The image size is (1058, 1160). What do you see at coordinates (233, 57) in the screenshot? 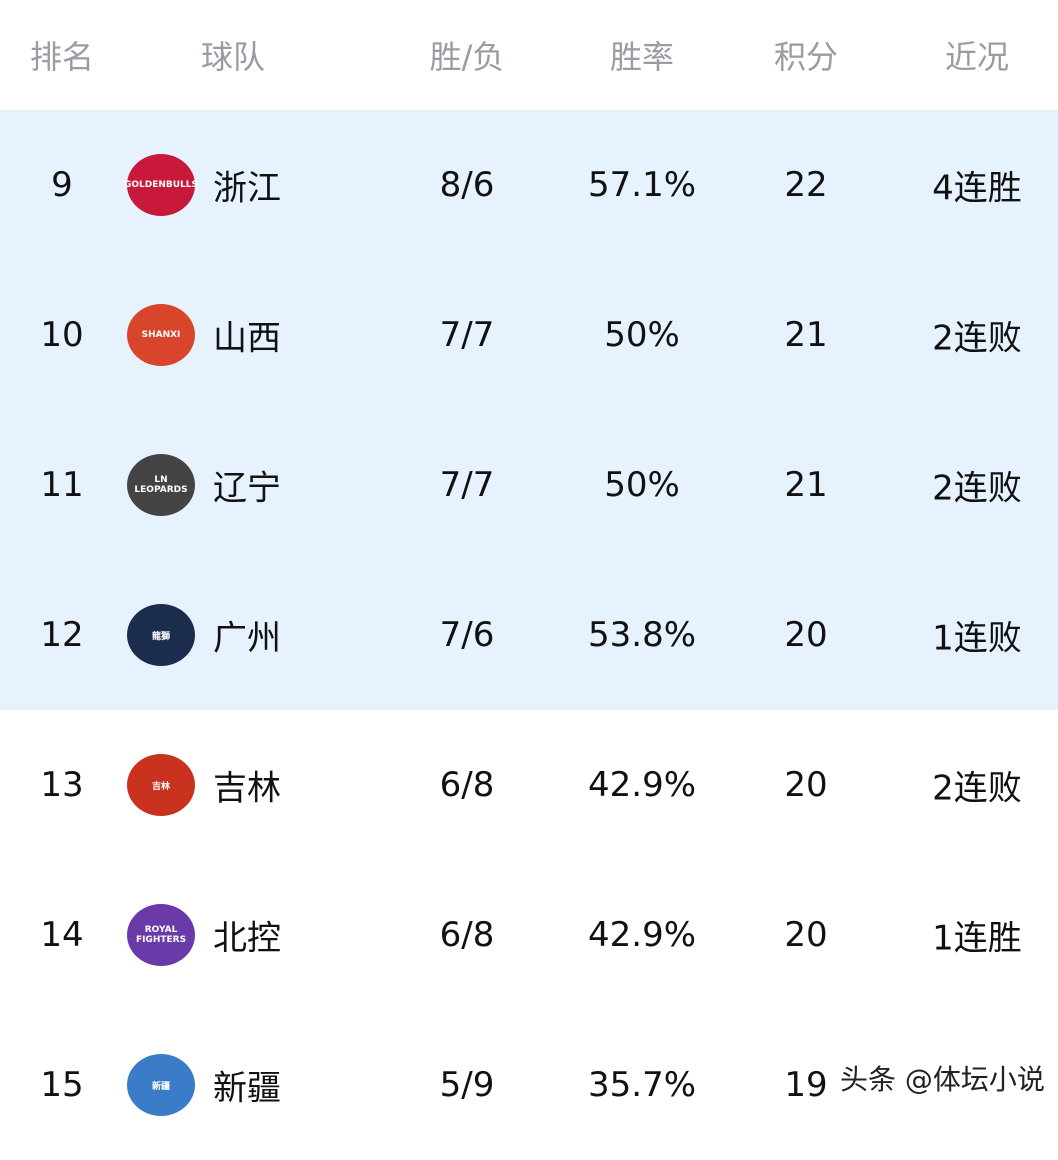
I see `header-team: 球队` at bounding box center [233, 57].